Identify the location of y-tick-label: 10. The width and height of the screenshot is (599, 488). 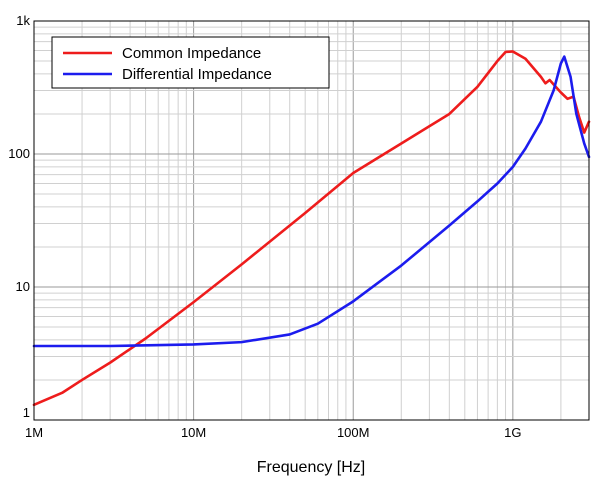
(23, 286).